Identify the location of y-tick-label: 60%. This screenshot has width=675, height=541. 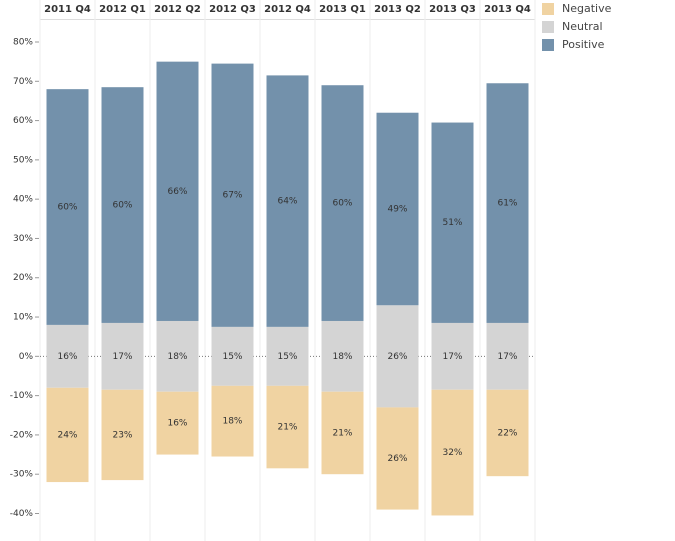
(23, 121).